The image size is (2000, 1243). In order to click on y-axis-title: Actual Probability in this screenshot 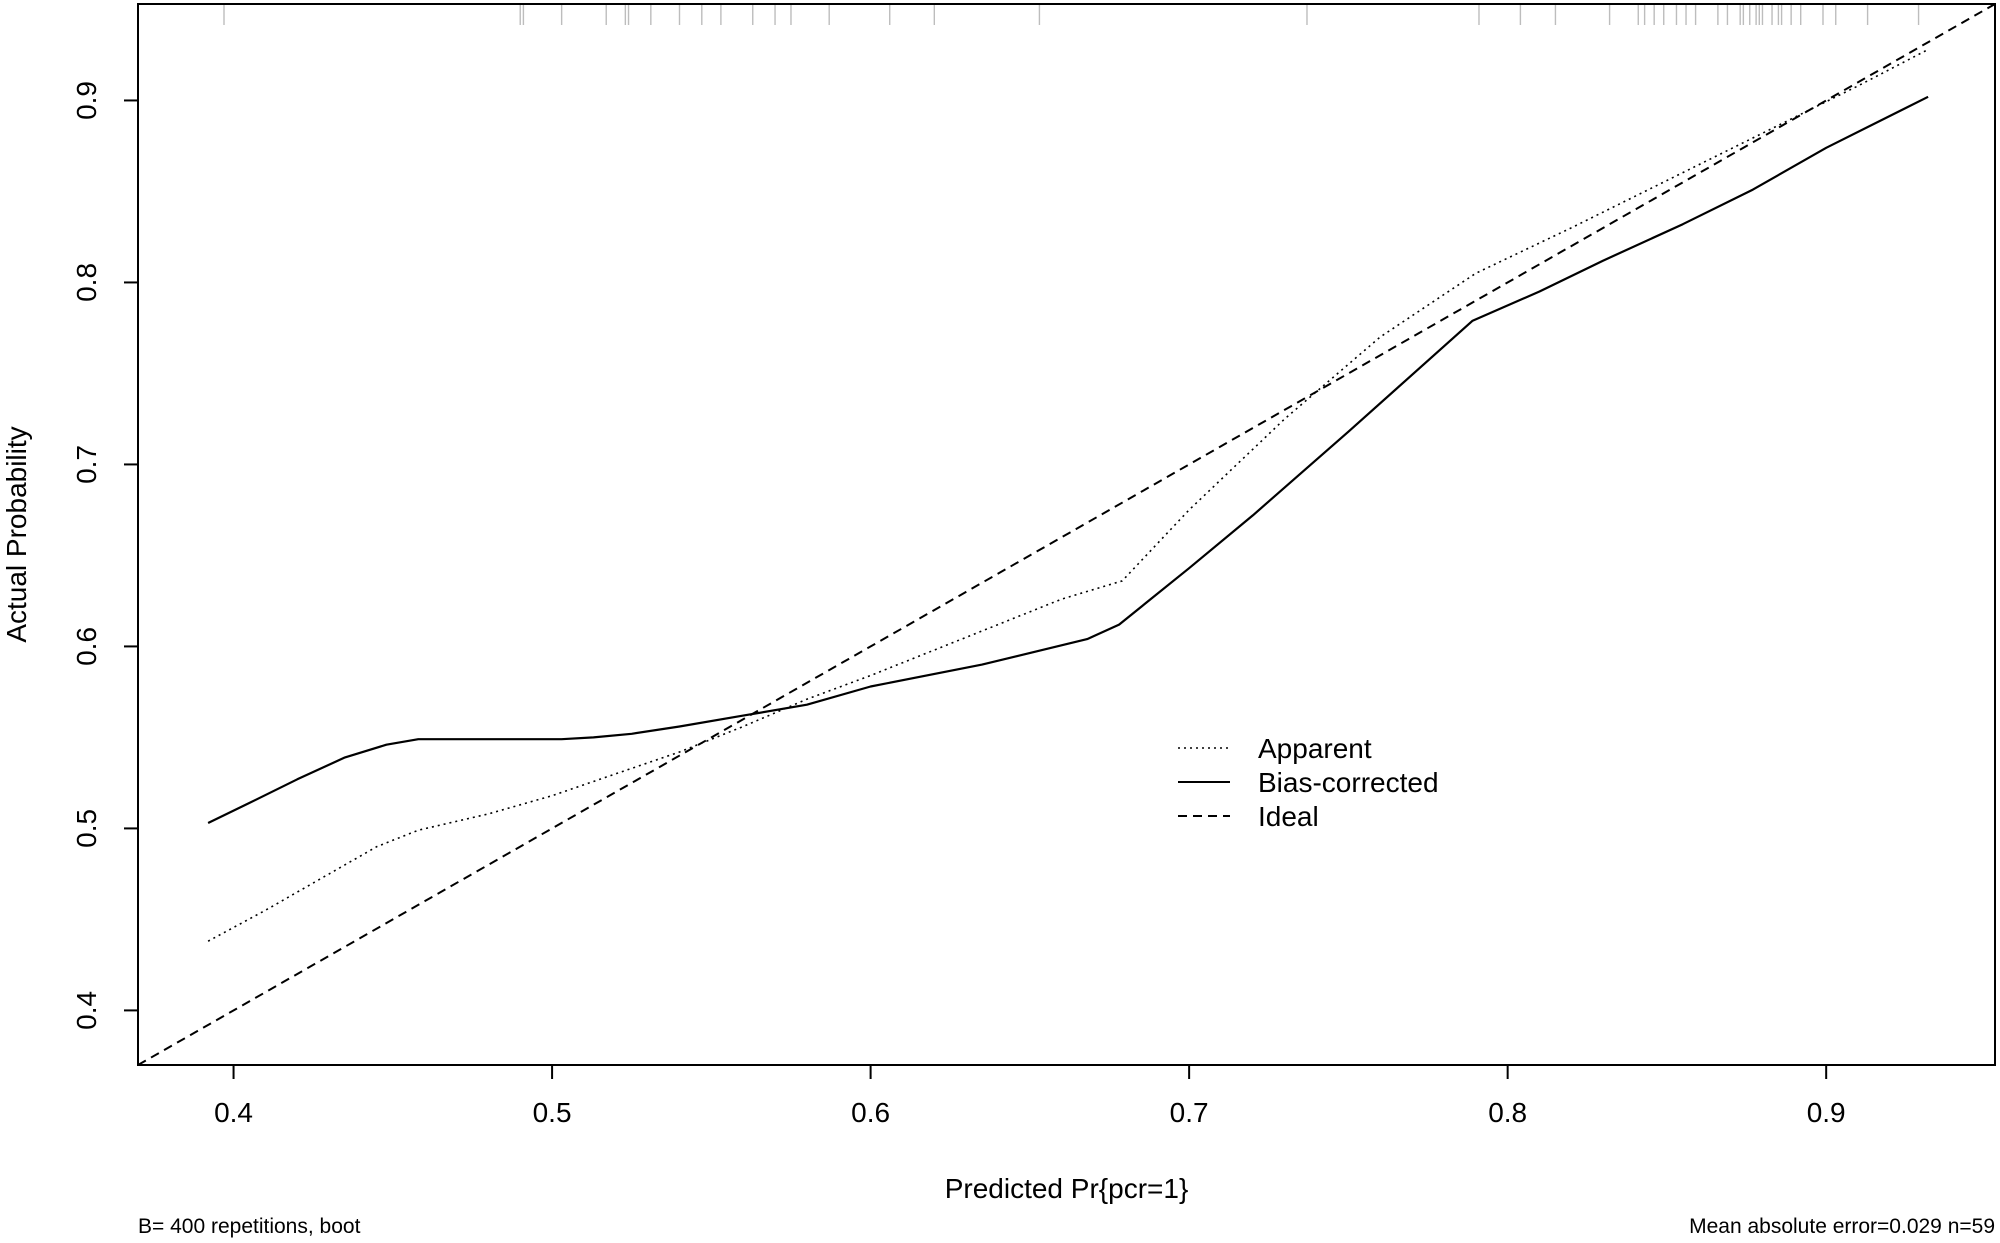, I will do `click(16, 534)`.